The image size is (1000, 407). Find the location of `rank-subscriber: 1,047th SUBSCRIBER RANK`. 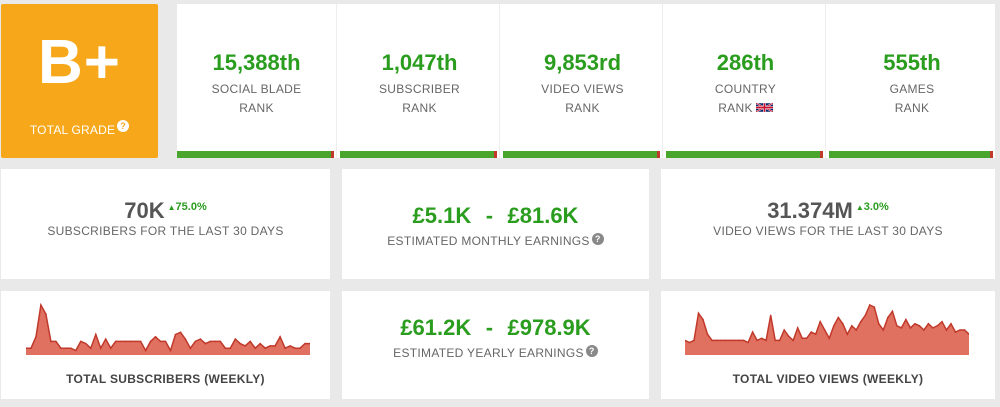

rank-subscriber: 1,047th SUBSCRIBER RANK is located at coordinates (420, 81).